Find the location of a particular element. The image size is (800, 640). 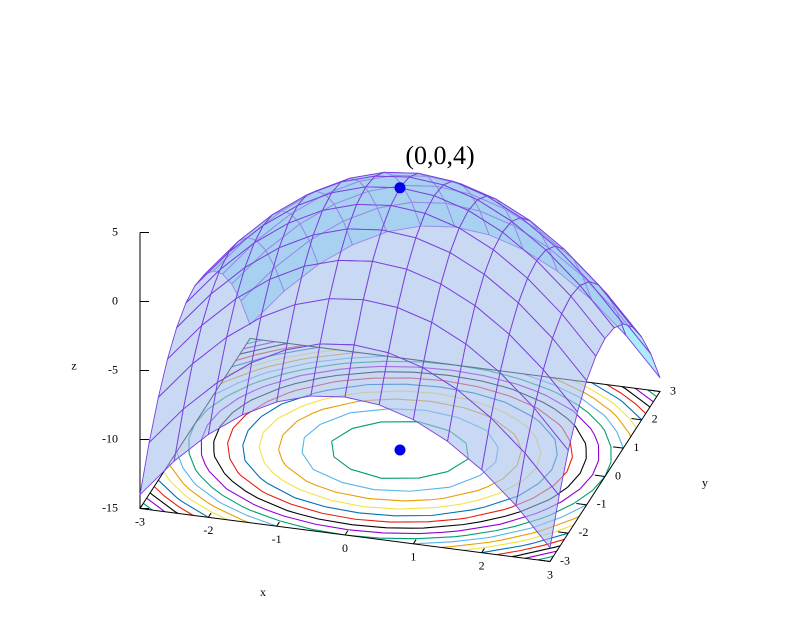

y-tick-label: -3 is located at coordinates (565, 560).